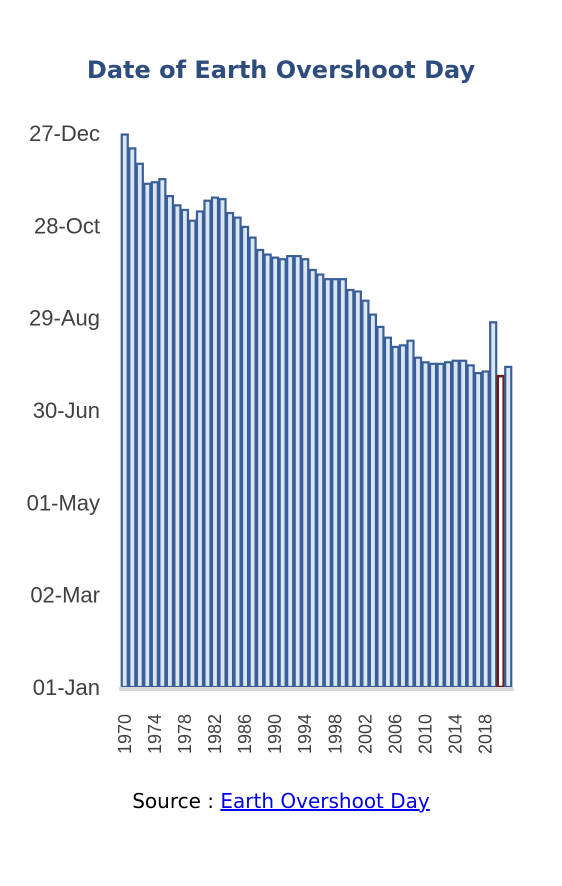  Describe the element at coordinates (64, 318) in the screenshot. I see `y-tick-label: 29-Aug` at that location.